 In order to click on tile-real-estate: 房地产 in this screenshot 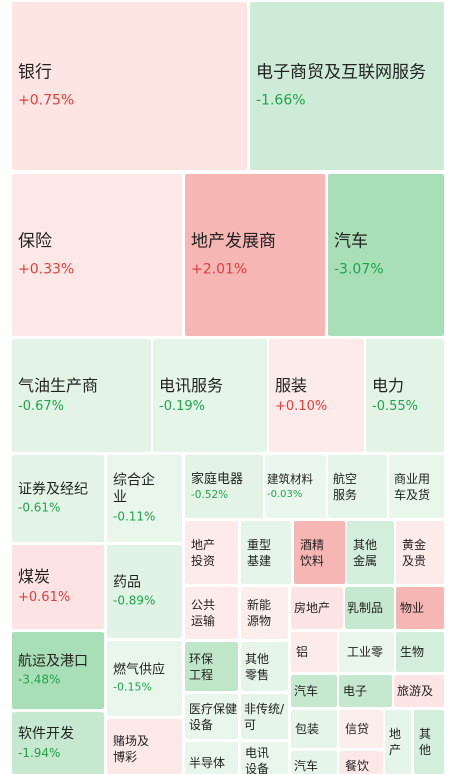, I will do `click(317, 608)`.